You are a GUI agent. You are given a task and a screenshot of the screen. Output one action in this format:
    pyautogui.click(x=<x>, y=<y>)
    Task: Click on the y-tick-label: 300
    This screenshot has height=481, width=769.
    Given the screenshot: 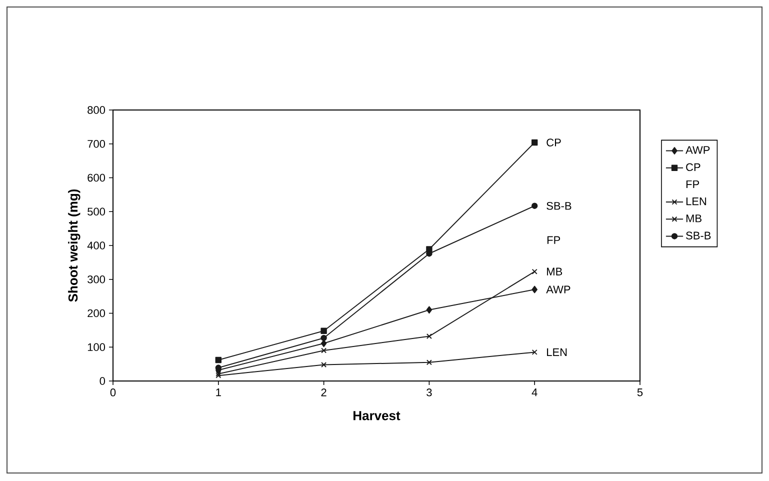 What is the action you would take?
    pyautogui.click(x=97, y=279)
    